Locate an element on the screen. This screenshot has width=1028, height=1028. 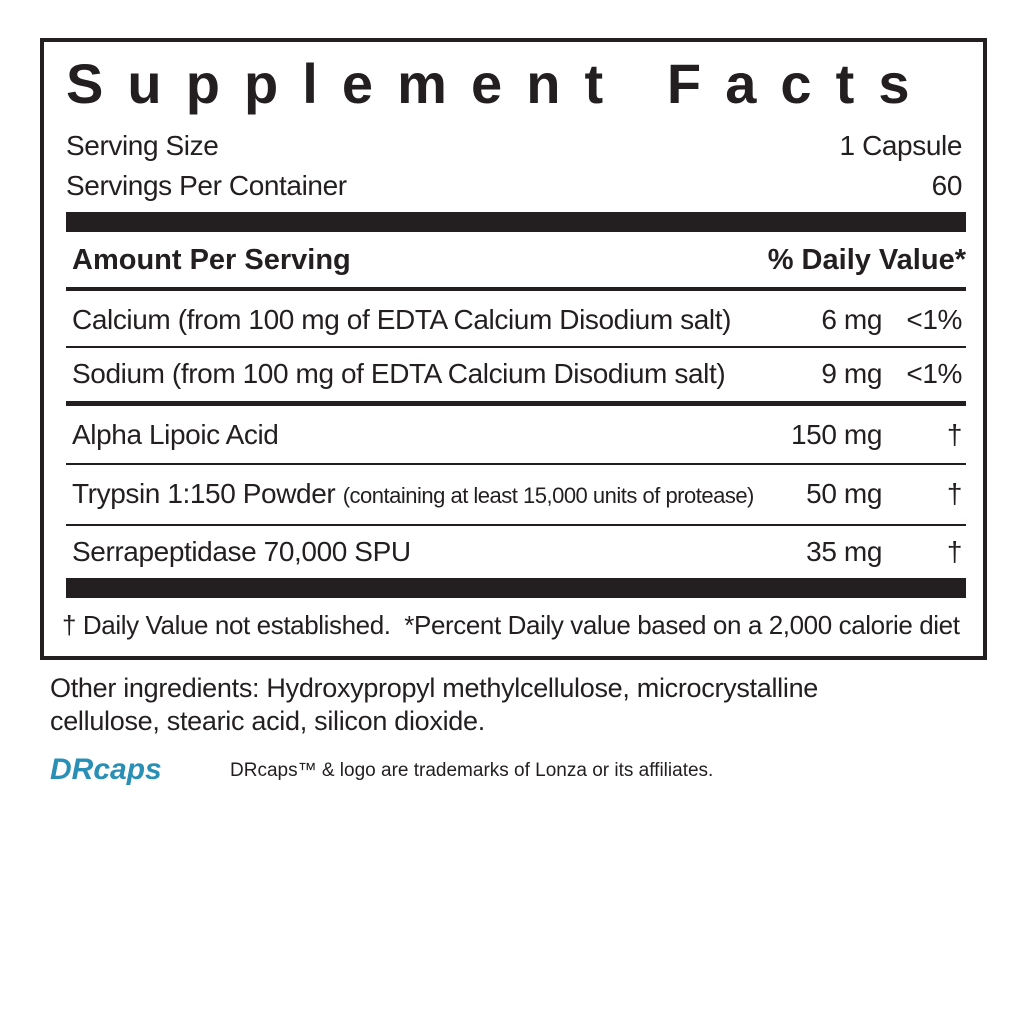
logo: DRcaps is located at coordinates (106, 770).